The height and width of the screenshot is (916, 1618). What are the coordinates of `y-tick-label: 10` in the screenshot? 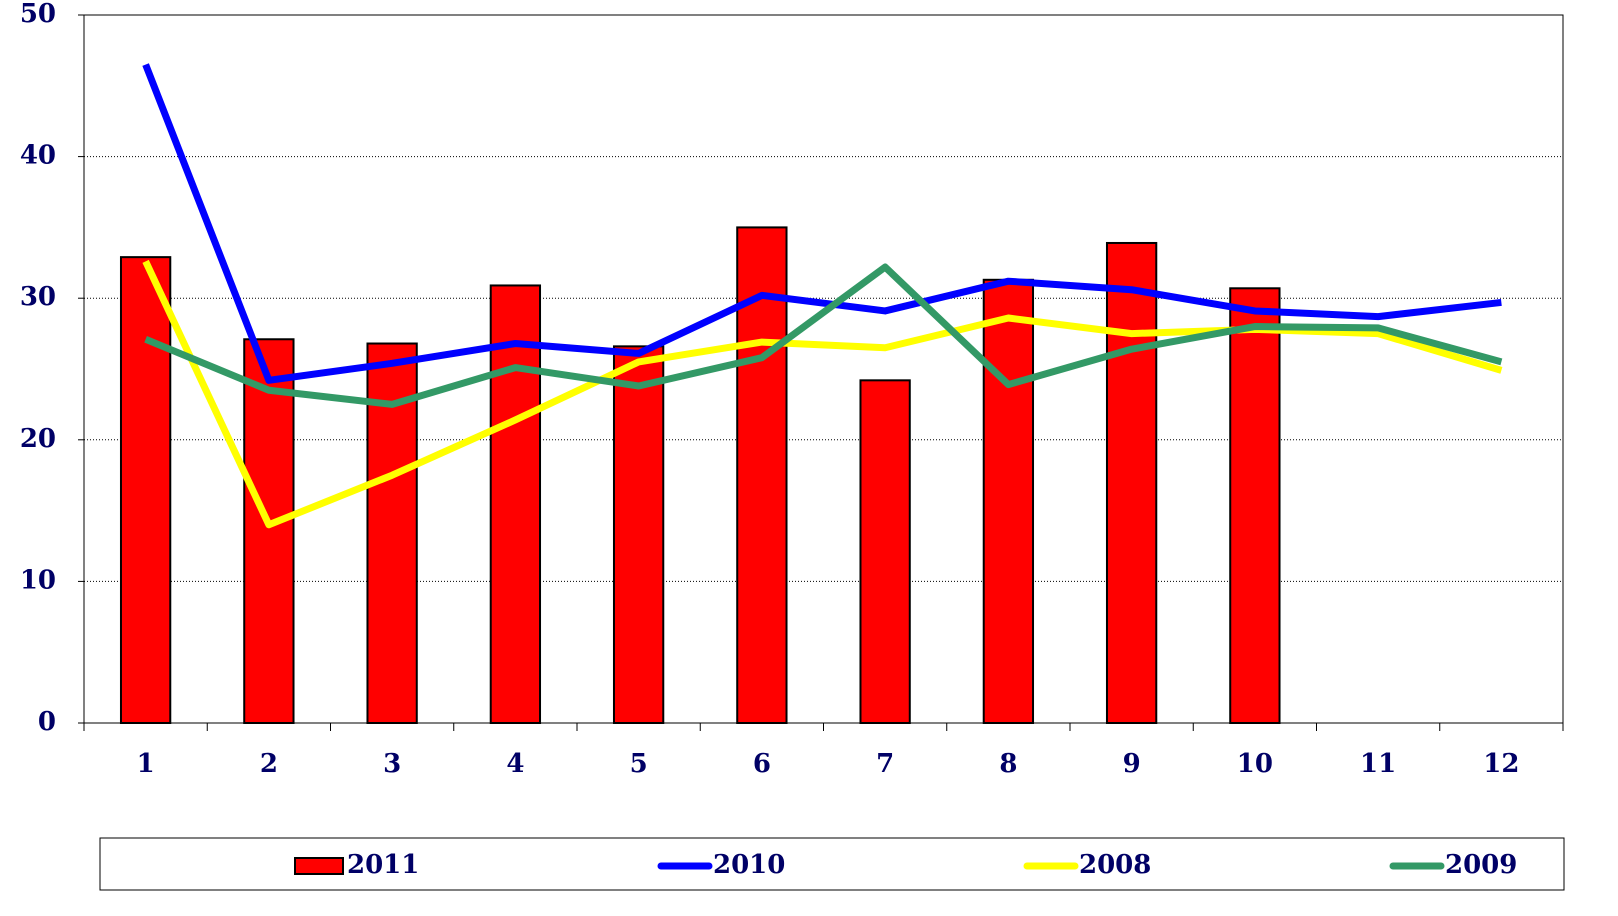 It's located at (38, 580).